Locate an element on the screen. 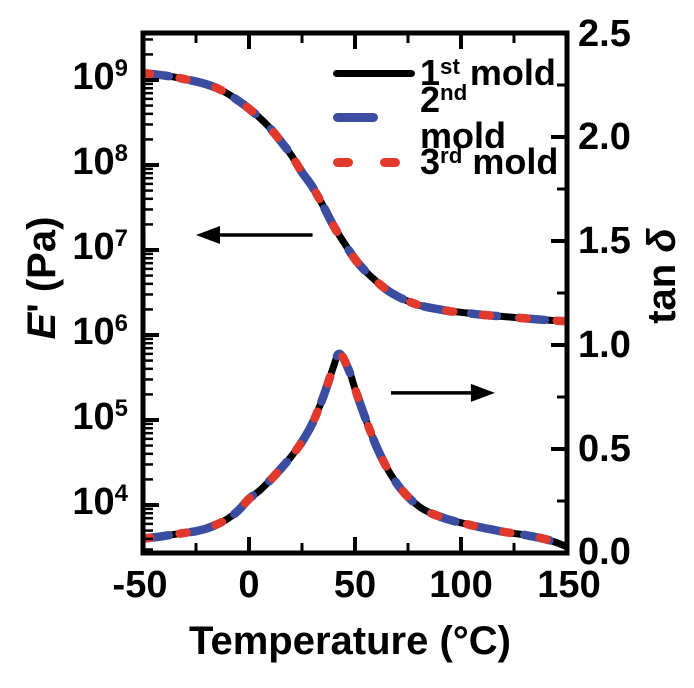  legend-item-2nd-mold: 2nd mold is located at coordinates (448, 117).